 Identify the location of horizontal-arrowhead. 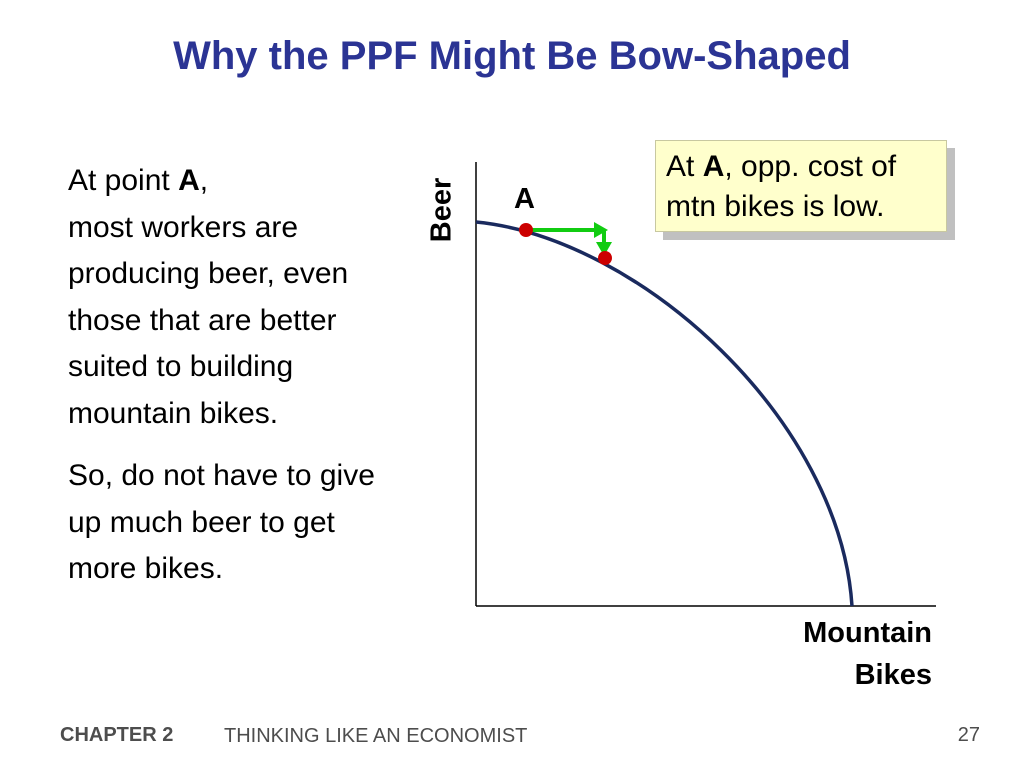
(601, 230).